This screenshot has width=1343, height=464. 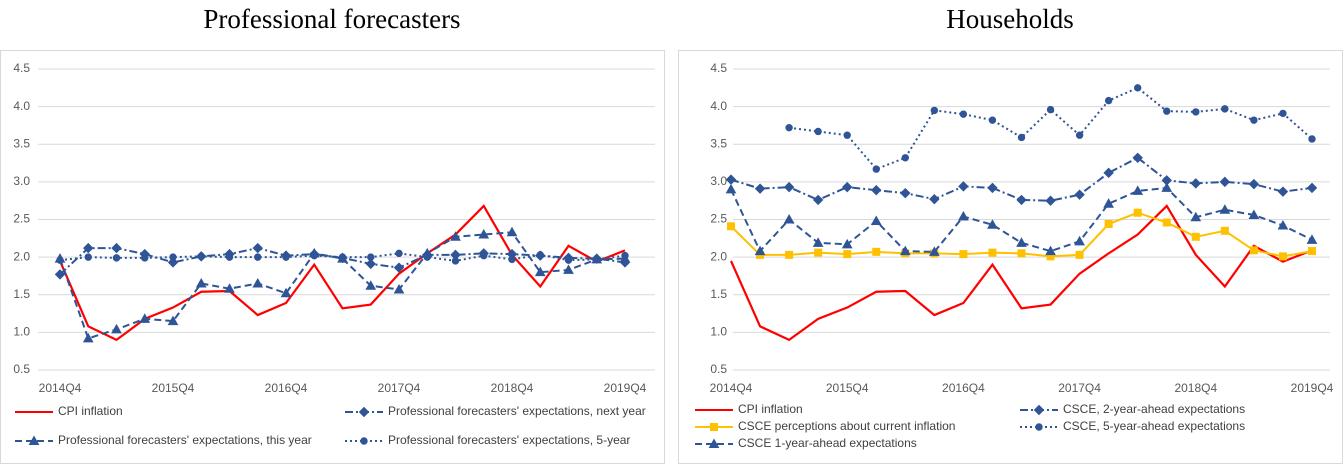 What do you see at coordinates (718, 332) in the screenshot?
I see `y-tick-label: 1.0` at bounding box center [718, 332].